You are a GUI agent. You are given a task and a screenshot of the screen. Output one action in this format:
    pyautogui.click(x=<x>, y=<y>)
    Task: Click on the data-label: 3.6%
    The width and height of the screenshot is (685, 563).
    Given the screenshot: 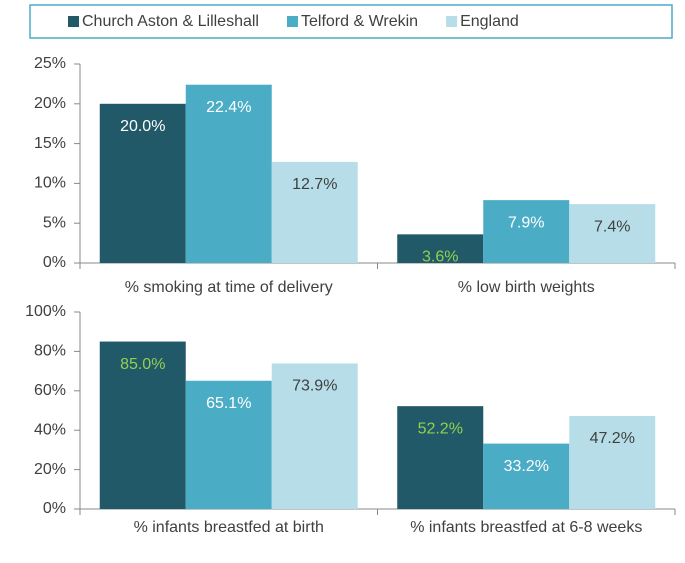 What is the action you would take?
    pyautogui.click(x=440, y=257)
    